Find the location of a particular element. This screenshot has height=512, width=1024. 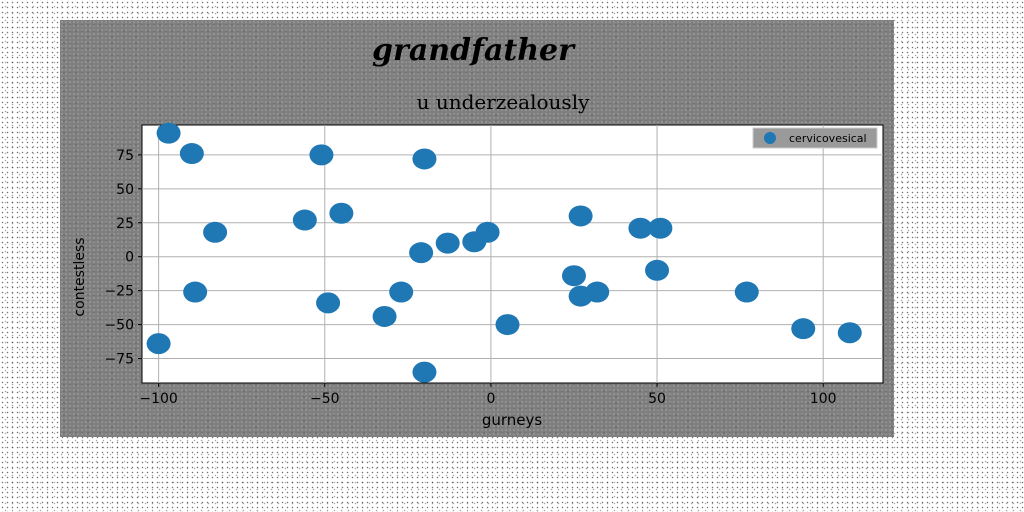

y-tick-label: 50 is located at coordinates (125, 190).